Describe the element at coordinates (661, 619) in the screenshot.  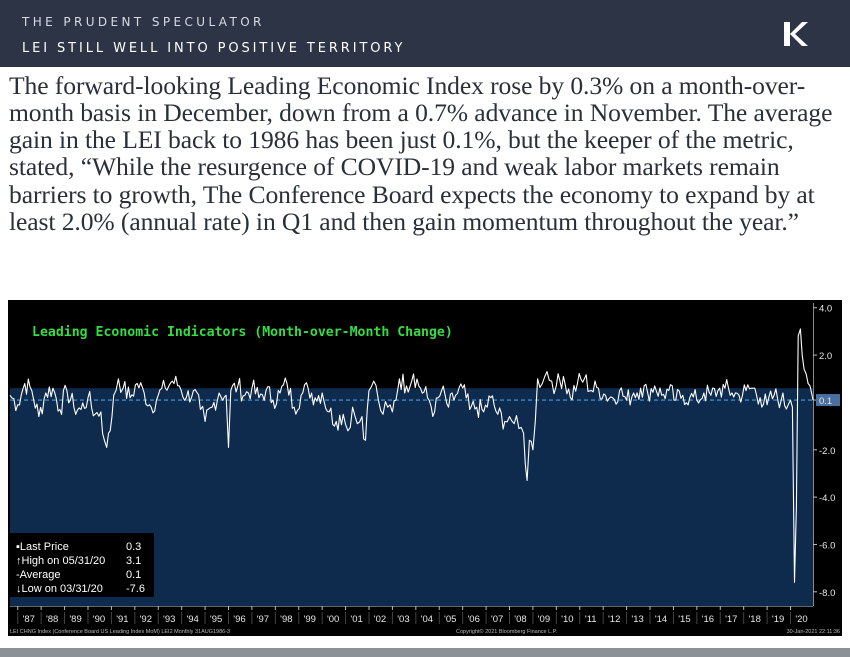
I see `x-tick-label: '14` at that location.